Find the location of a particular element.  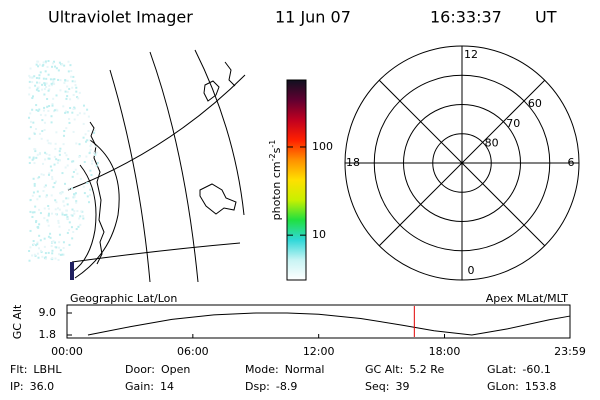

y-tick-label: 9.0 is located at coordinates (48, 312).